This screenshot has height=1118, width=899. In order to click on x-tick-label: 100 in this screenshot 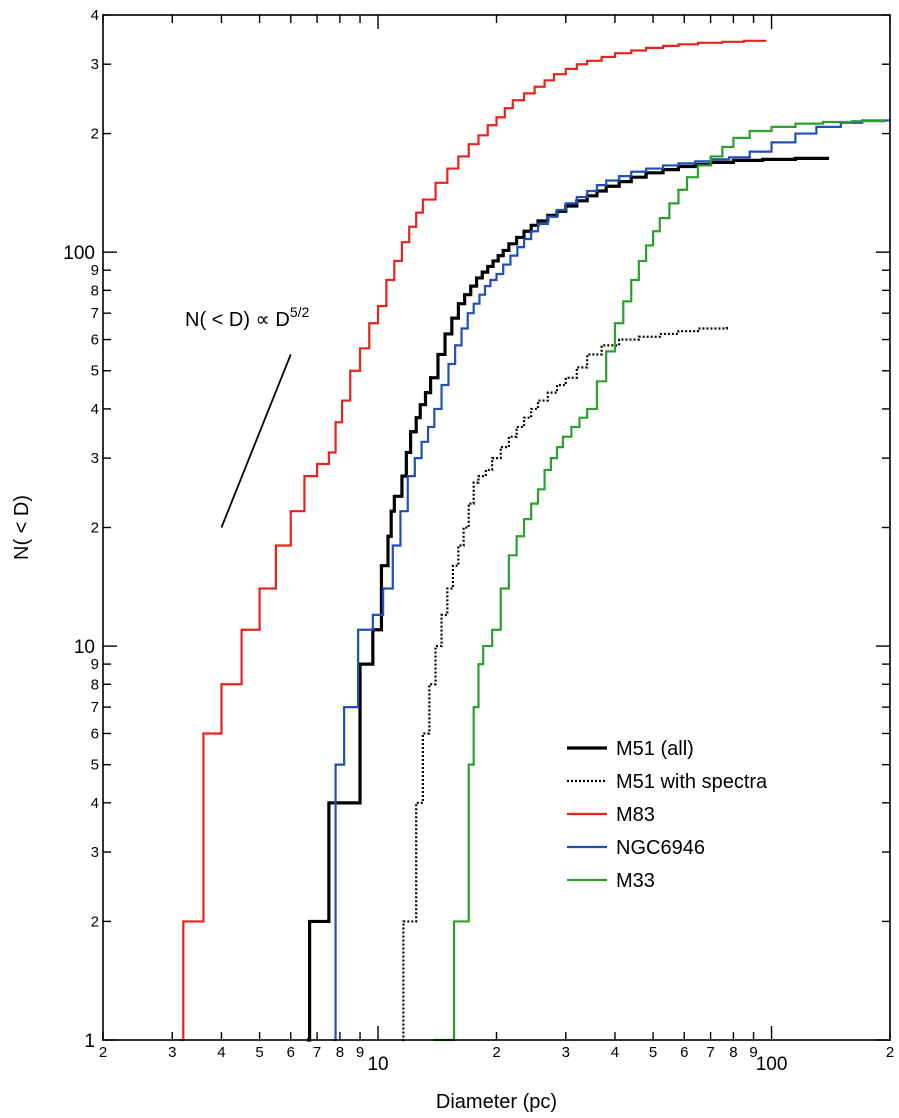, I will do `click(772, 1064)`.